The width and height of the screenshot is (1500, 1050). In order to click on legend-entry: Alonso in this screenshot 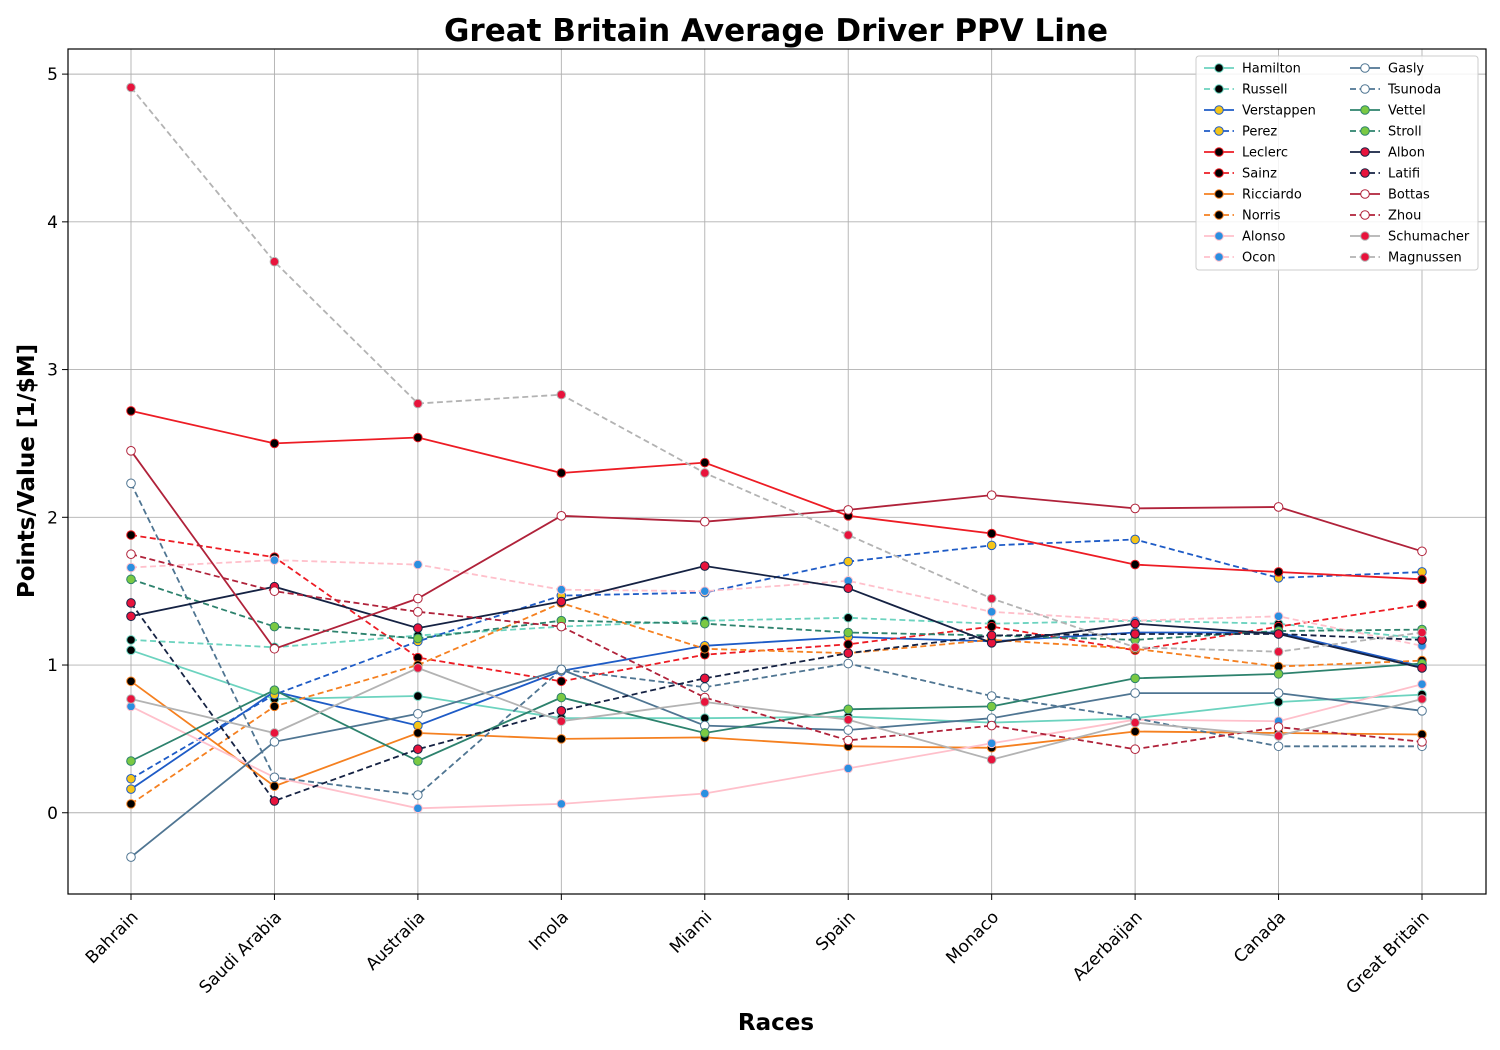, I will do `click(1244, 237)`.